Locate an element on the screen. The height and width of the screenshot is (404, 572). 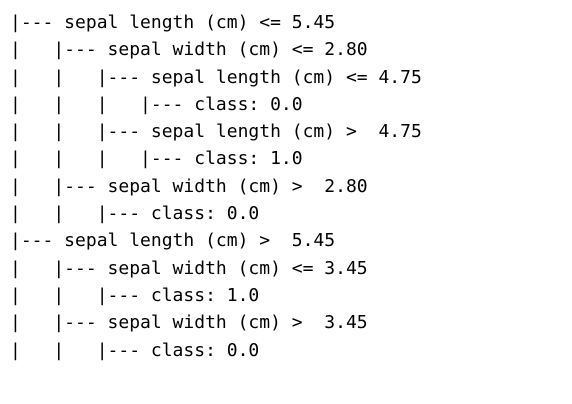
tree-line: | | |--- sepal length (cm) <= 4.75 is located at coordinates (216, 77).